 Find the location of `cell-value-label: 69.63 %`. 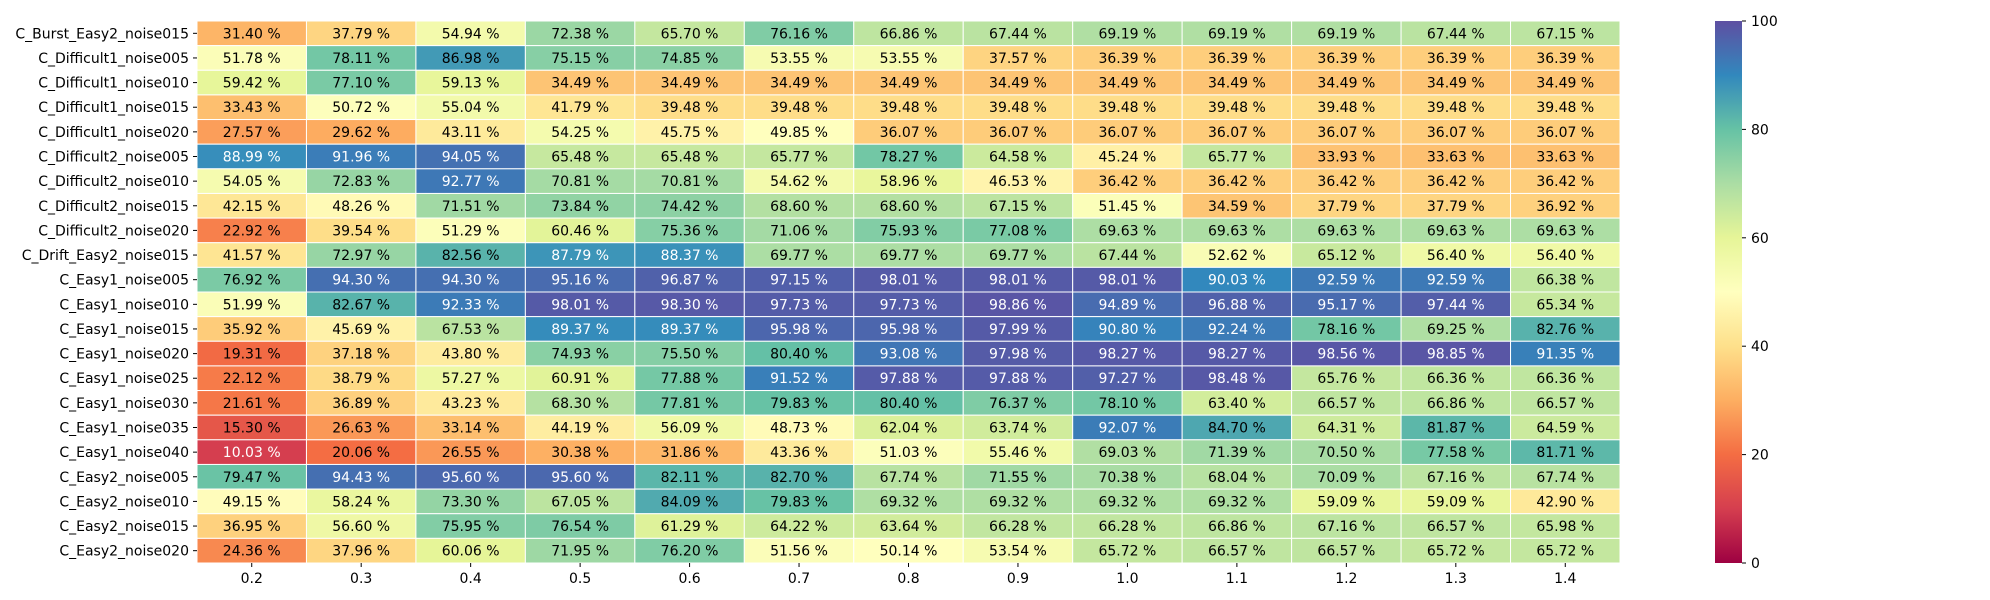

cell-value-label: 69.63 % is located at coordinates (1456, 231).